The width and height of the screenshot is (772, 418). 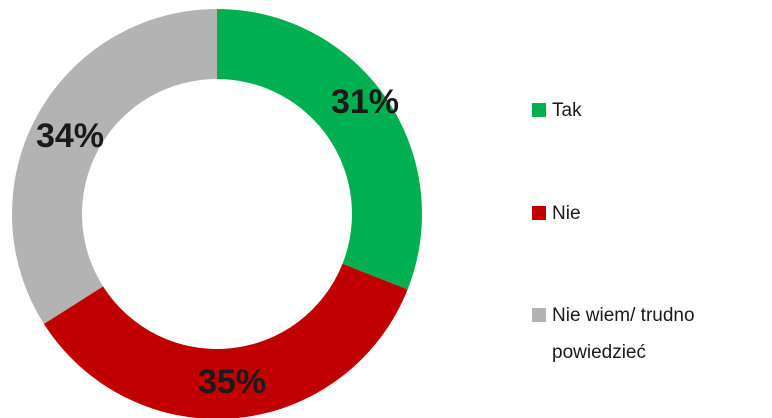 I want to click on data-label: 31%, so click(x=365, y=102).